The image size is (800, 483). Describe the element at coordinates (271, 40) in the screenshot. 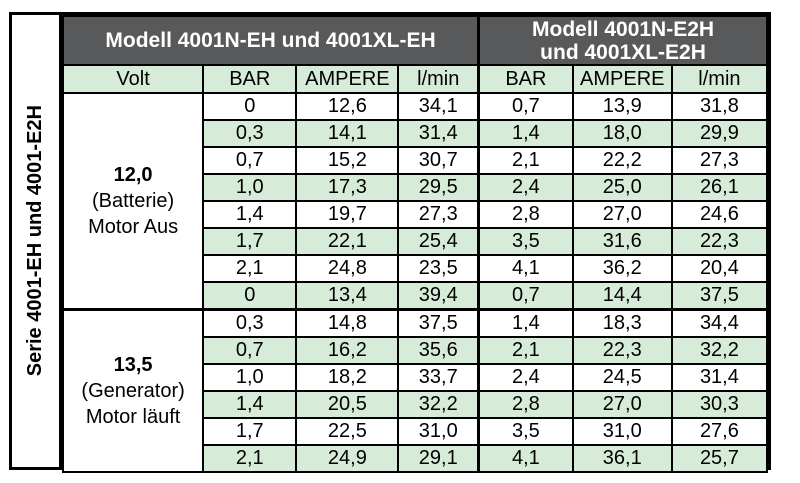

I see `model-header-left: Modell 4001N-EH und 4001XL-EH` at that location.